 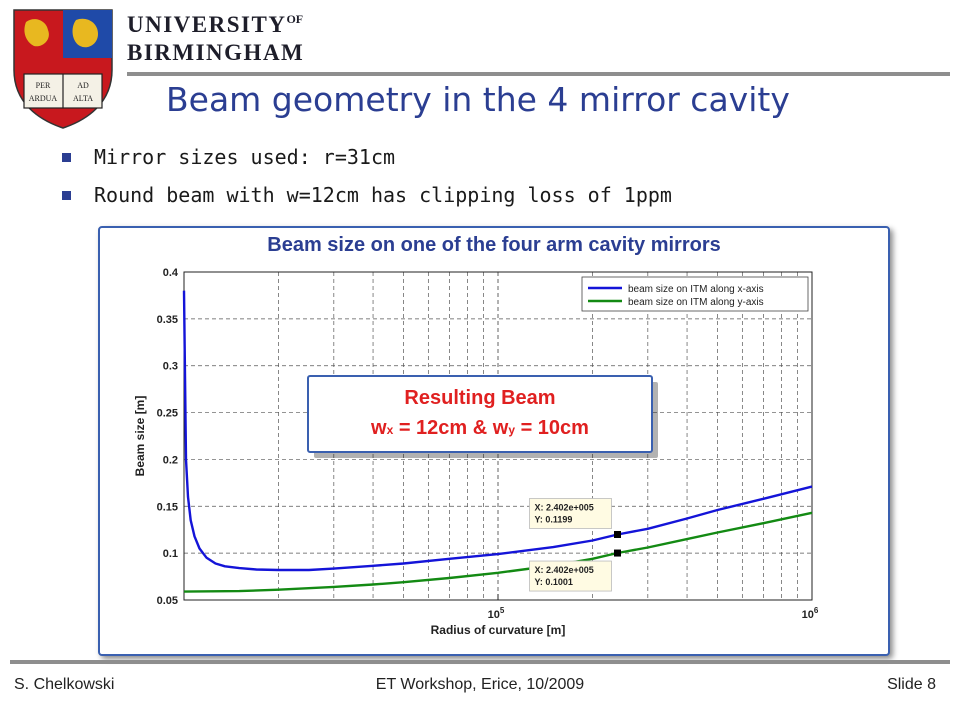 I want to click on legend-entry: beam size on ITM along y-axis, so click(x=696, y=302).